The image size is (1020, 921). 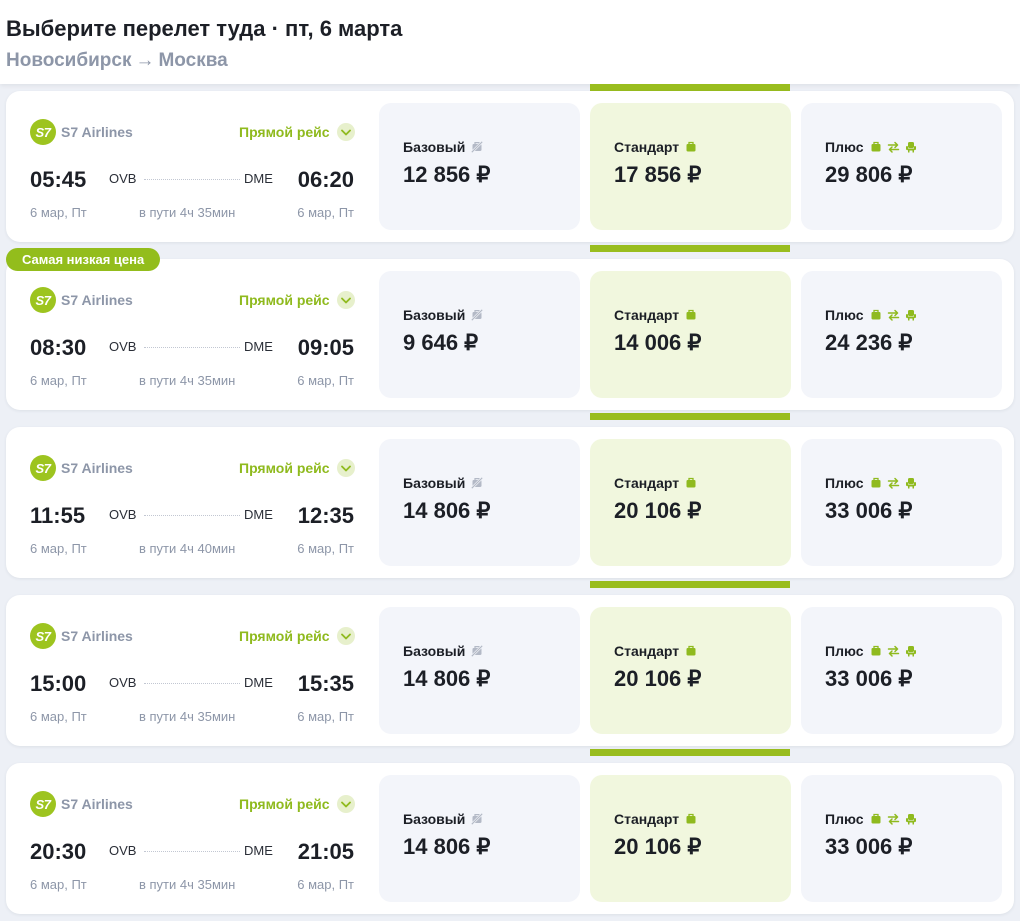 I want to click on fare-standard-label: Стандарт, so click(x=647, y=483).